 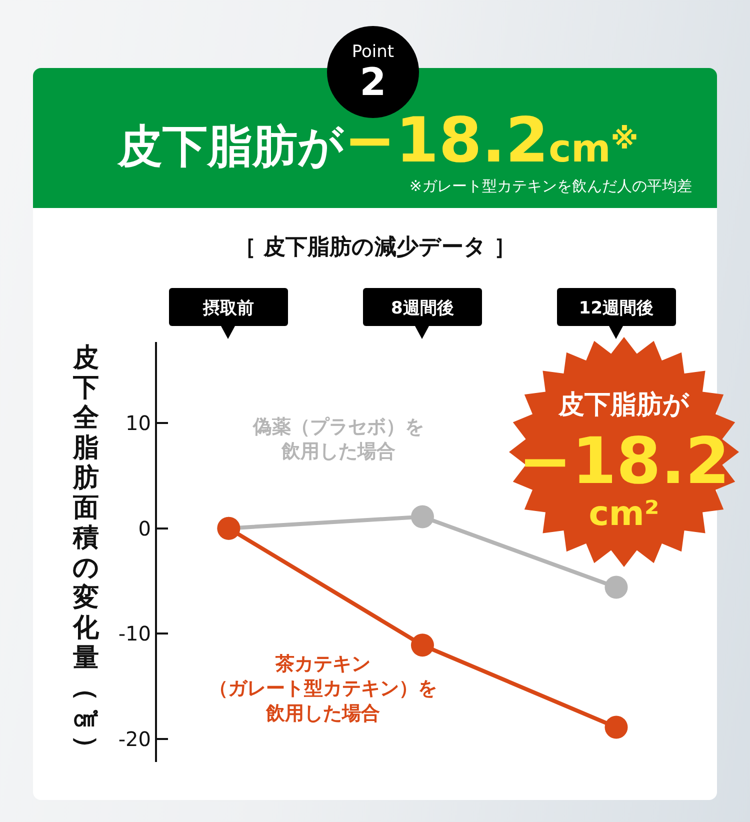 I want to click on annotation: 皮下脂肪が −18.2 cm², so click(x=624, y=462).